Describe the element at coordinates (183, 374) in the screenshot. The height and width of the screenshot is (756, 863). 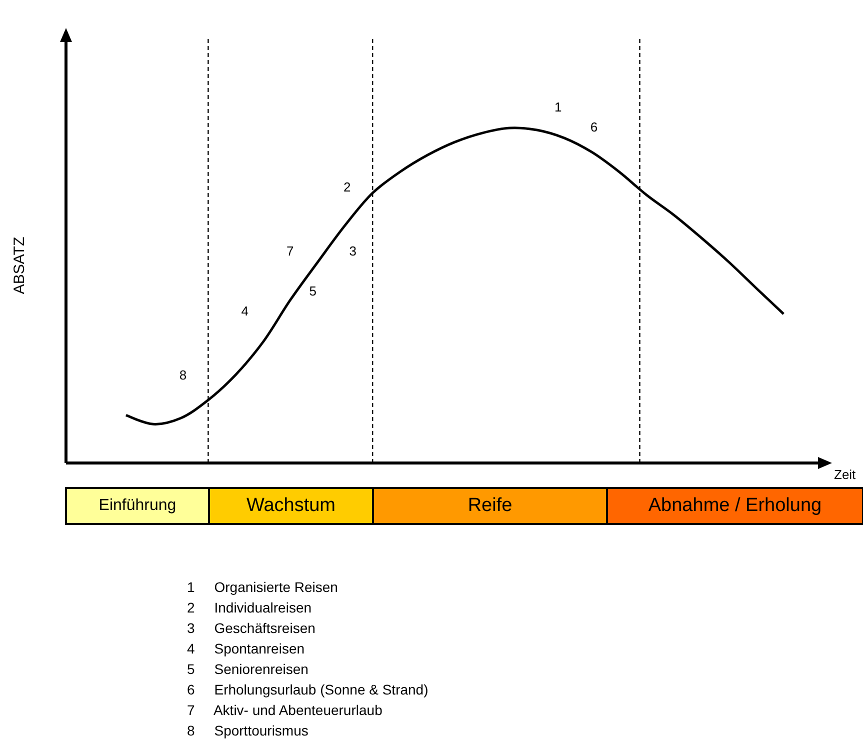
I see `annotation: 8` at that location.